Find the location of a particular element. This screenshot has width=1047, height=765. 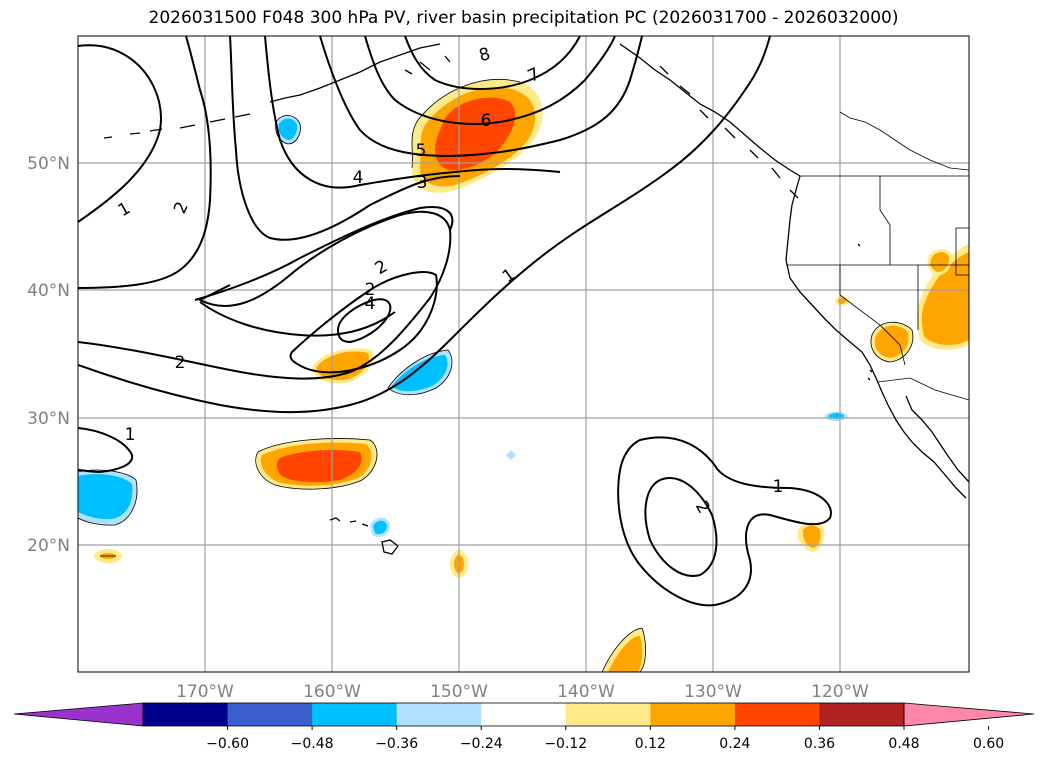

pv-label: 8 is located at coordinates (485, 55).